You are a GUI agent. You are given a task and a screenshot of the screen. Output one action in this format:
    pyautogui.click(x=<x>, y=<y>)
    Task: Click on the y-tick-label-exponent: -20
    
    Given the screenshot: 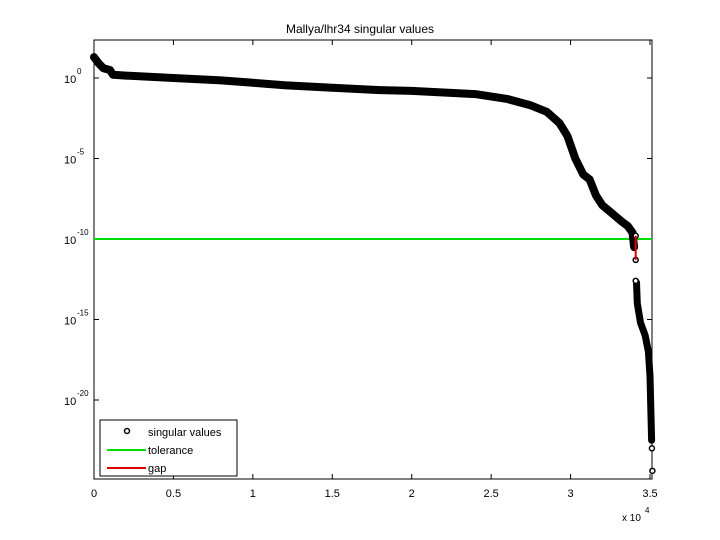 What is the action you would take?
    pyautogui.click(x=83, y=393)
    